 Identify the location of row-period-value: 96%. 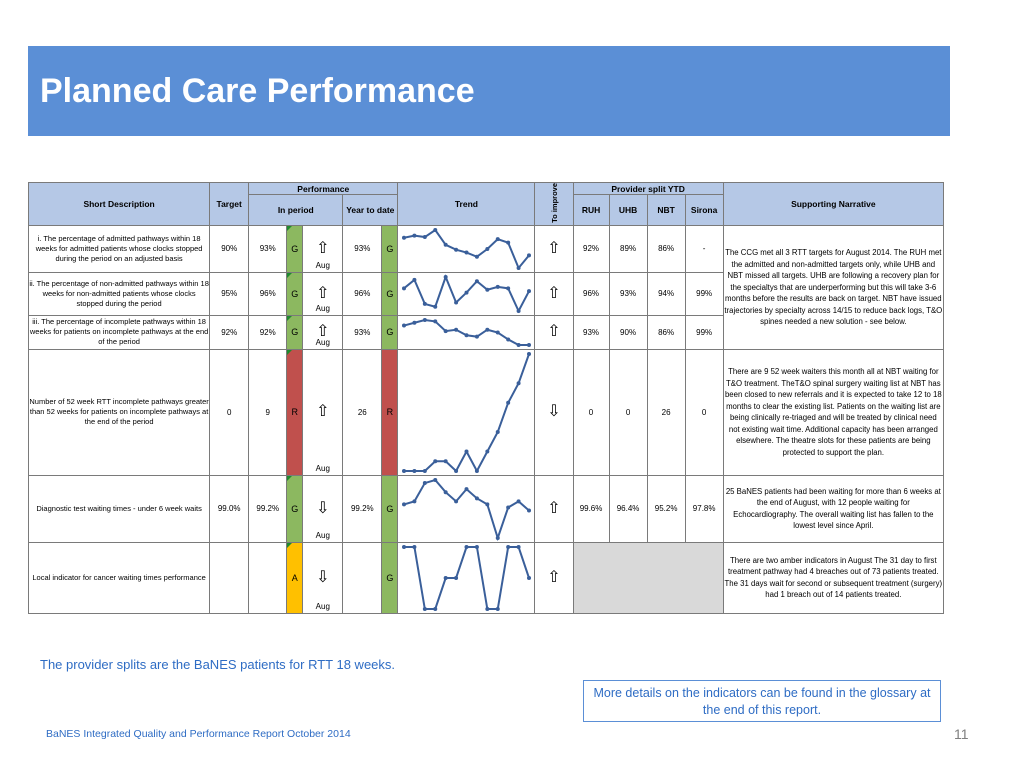
(268, 293).